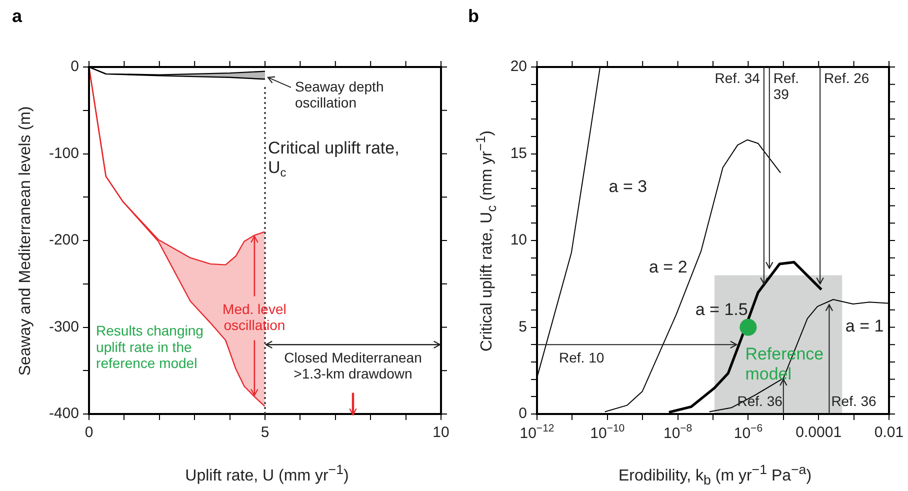  I want to click on y-tick-label: 15, so click(518, 153).